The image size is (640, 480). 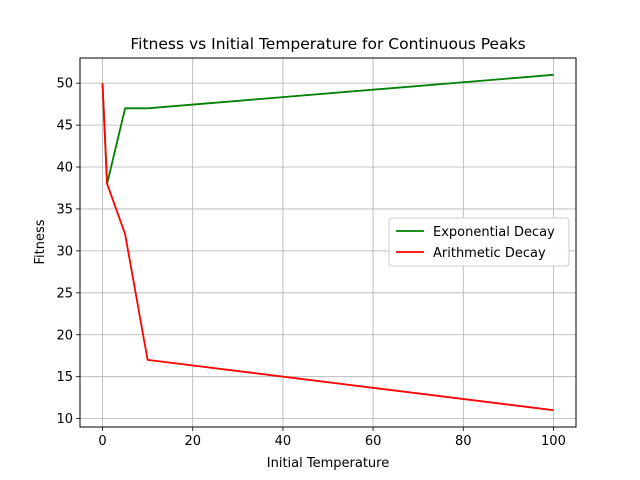 I want to click on x-tick-label: 20, so click(x=192, y=441).